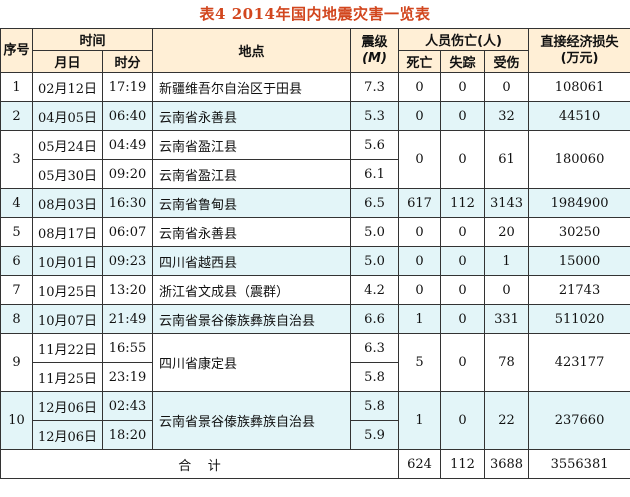 The image size is (630, 497). Describe the element at coordinates (252, 261) in the screenshot. I see `cell-place: 四川省越西县` at that location.